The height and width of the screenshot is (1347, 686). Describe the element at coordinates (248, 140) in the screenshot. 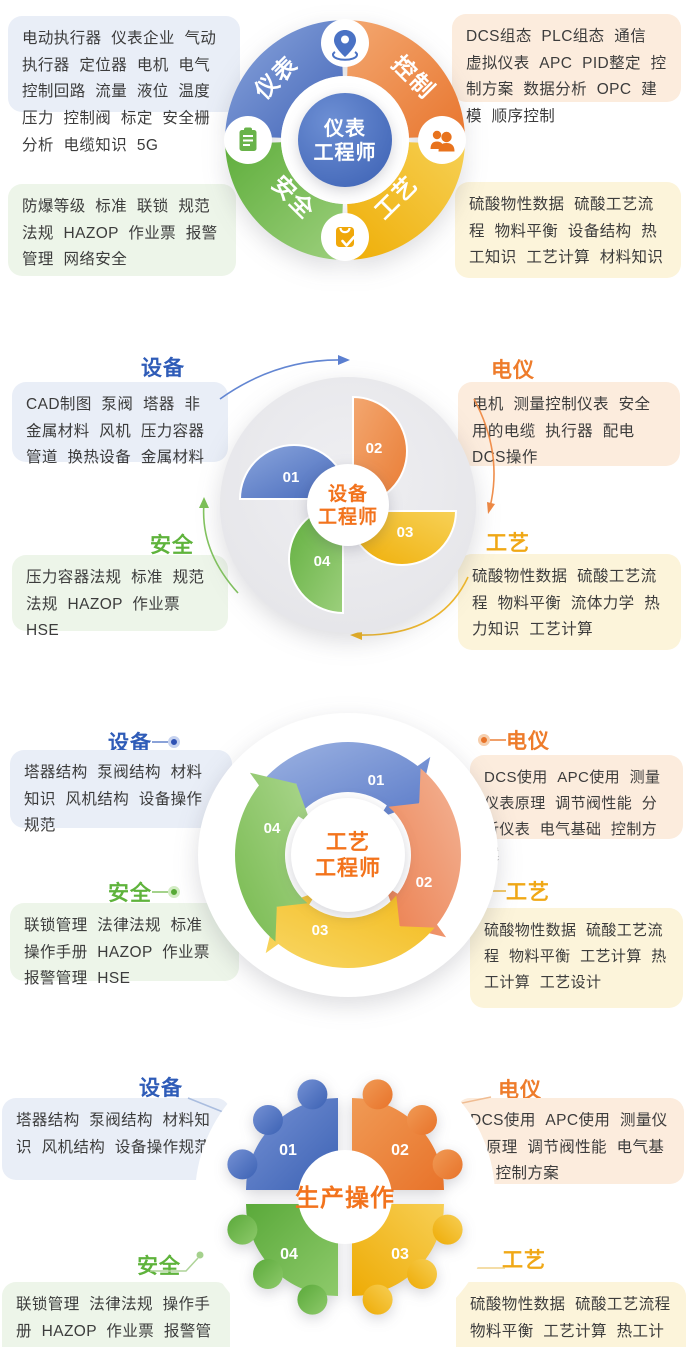

I see `clipboard-icon` at that location.